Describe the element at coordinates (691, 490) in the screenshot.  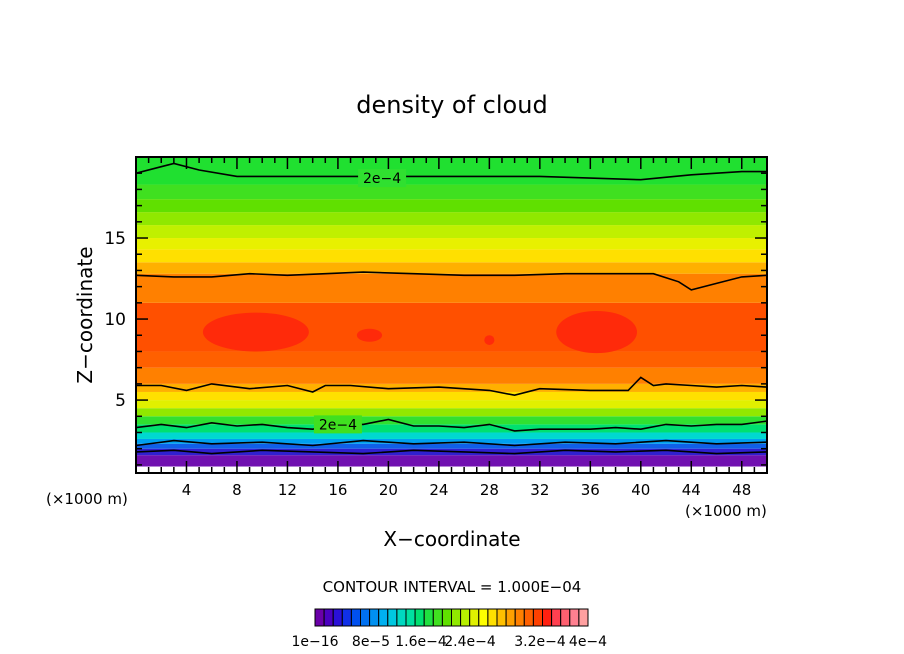
I see `x-tick-label: 44` at that location.